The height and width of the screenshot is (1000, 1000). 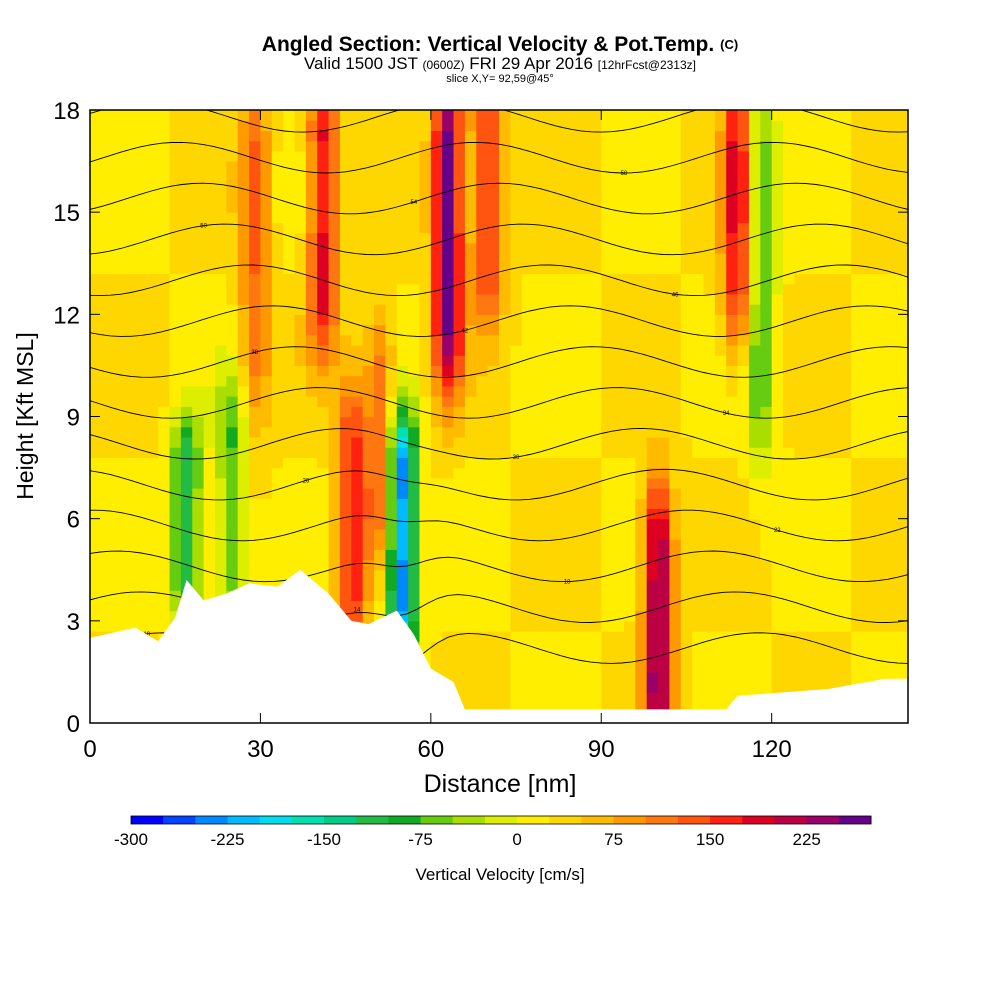 I want to click on colorbar-swatch, so click(x=598, y=820).